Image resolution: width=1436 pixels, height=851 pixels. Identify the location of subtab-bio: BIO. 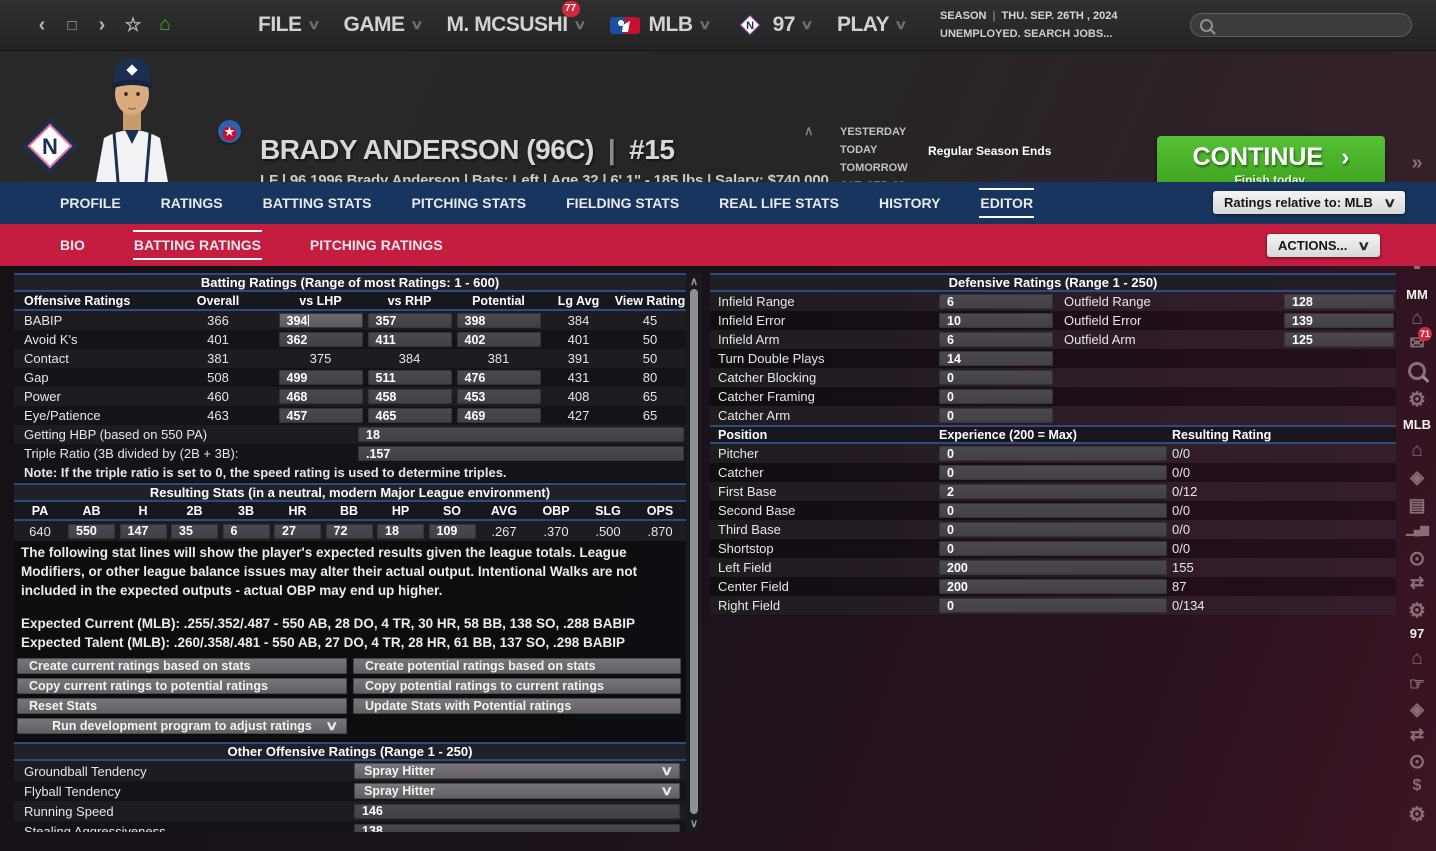
(72, 245).